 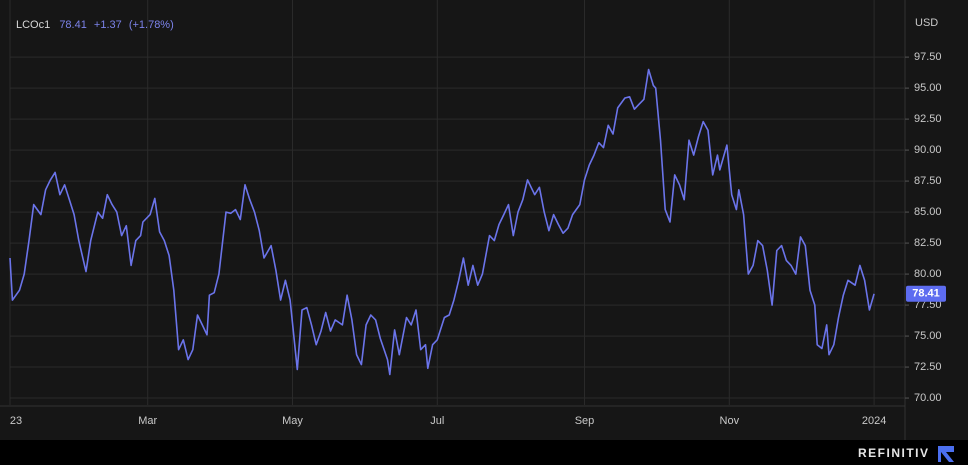 I want to click on change: +1.37, so click(x=108, y=25).